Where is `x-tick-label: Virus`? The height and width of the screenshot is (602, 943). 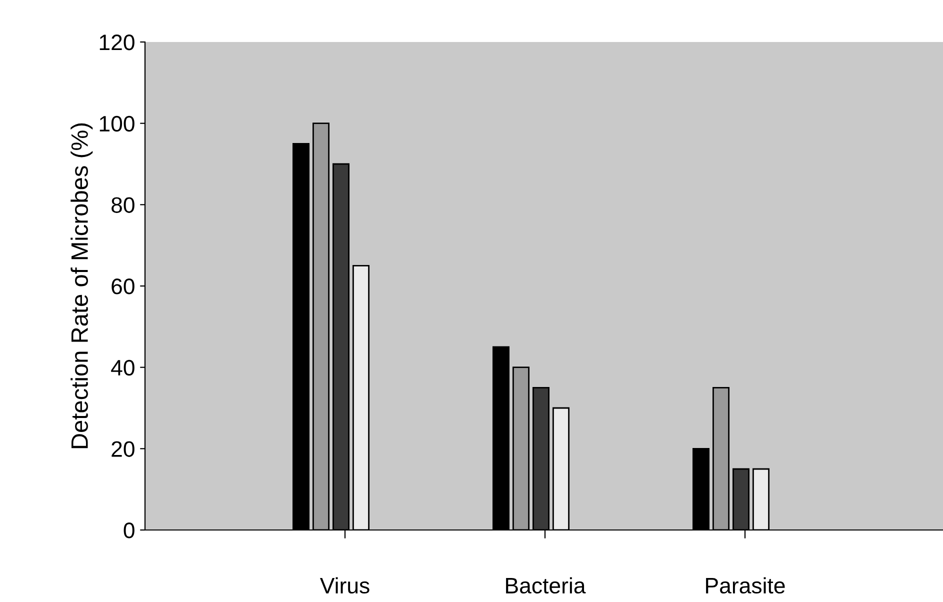 x-tick-label: Virus is located at coordinates (345, 585).